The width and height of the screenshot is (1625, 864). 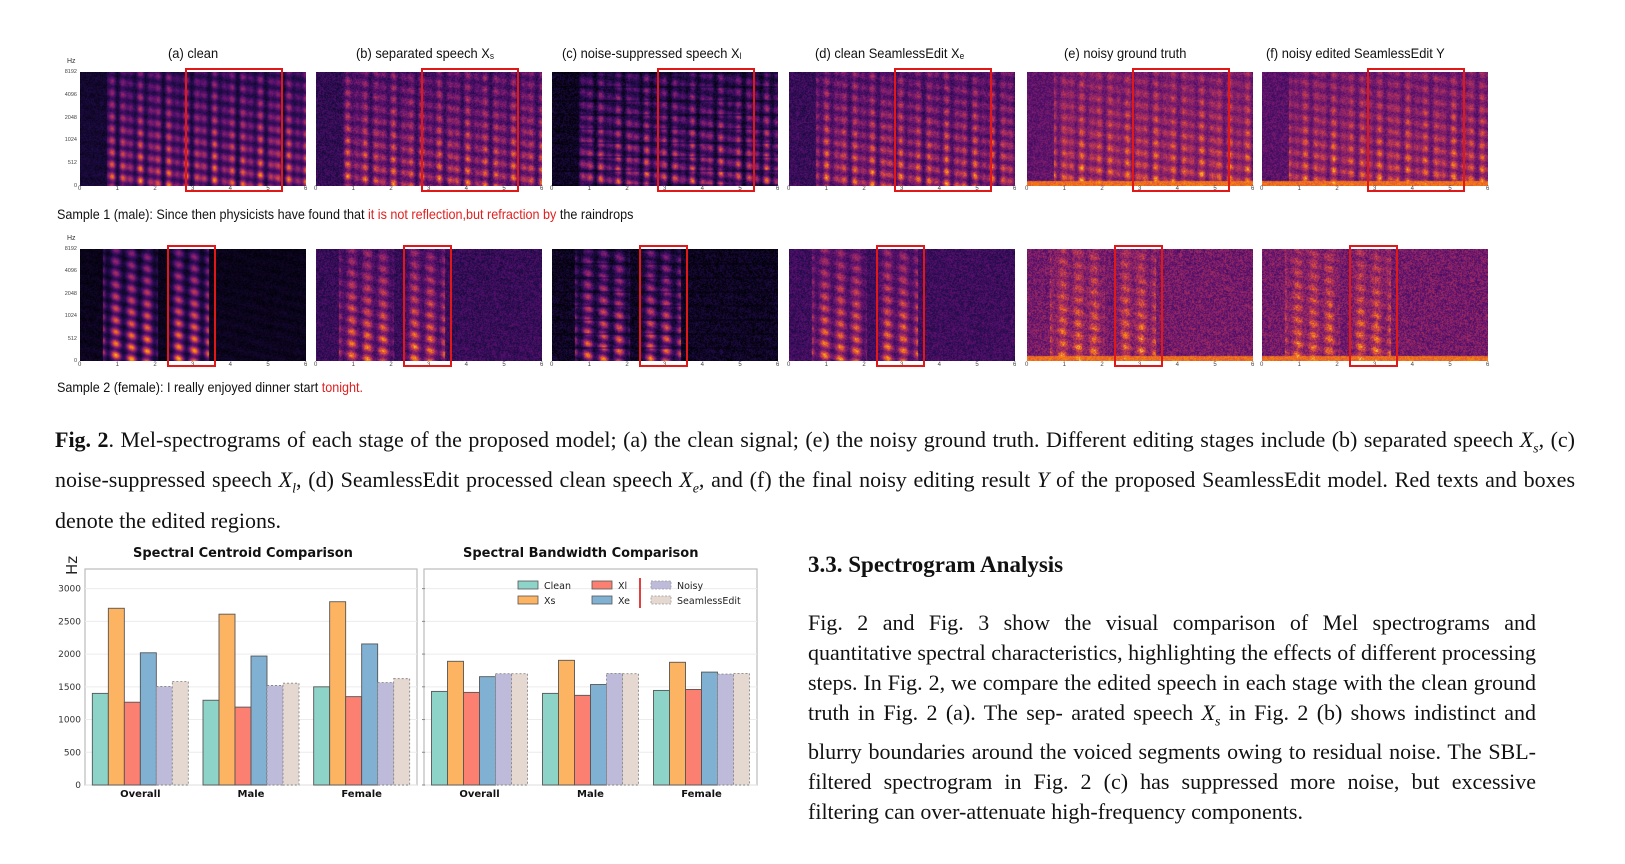 I want to click on x-tick-label: Male, so click(x=590, y=794).